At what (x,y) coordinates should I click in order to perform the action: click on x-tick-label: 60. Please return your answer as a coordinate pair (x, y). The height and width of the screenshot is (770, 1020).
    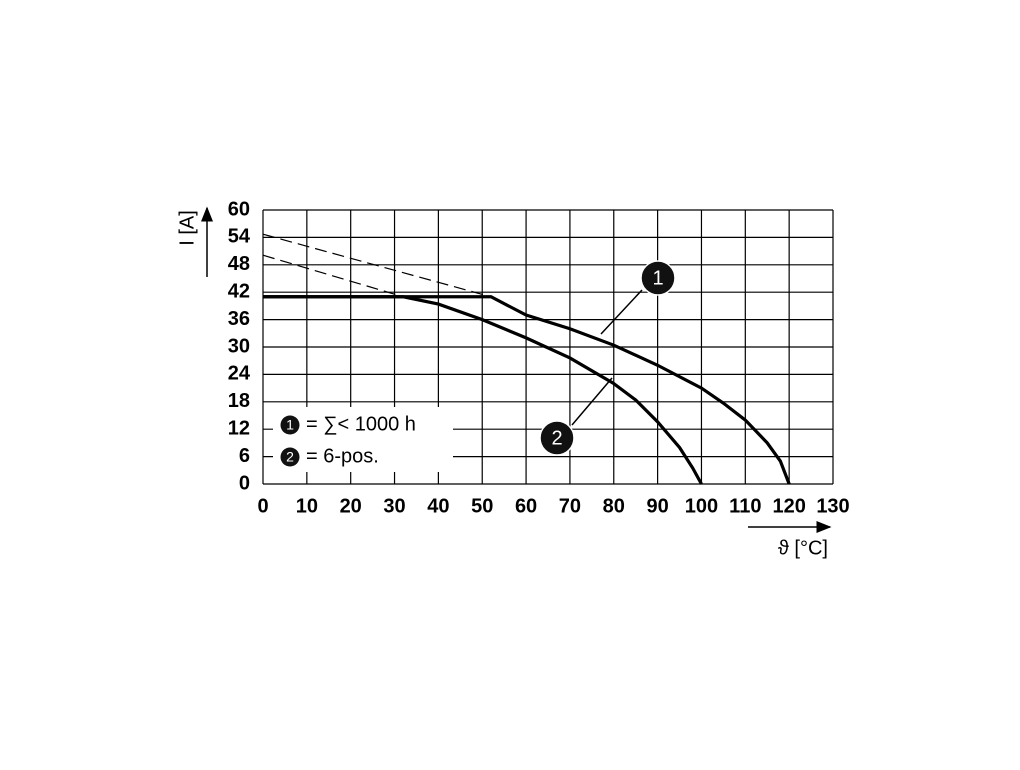
    Looking at the image, I should click on (526, 506).